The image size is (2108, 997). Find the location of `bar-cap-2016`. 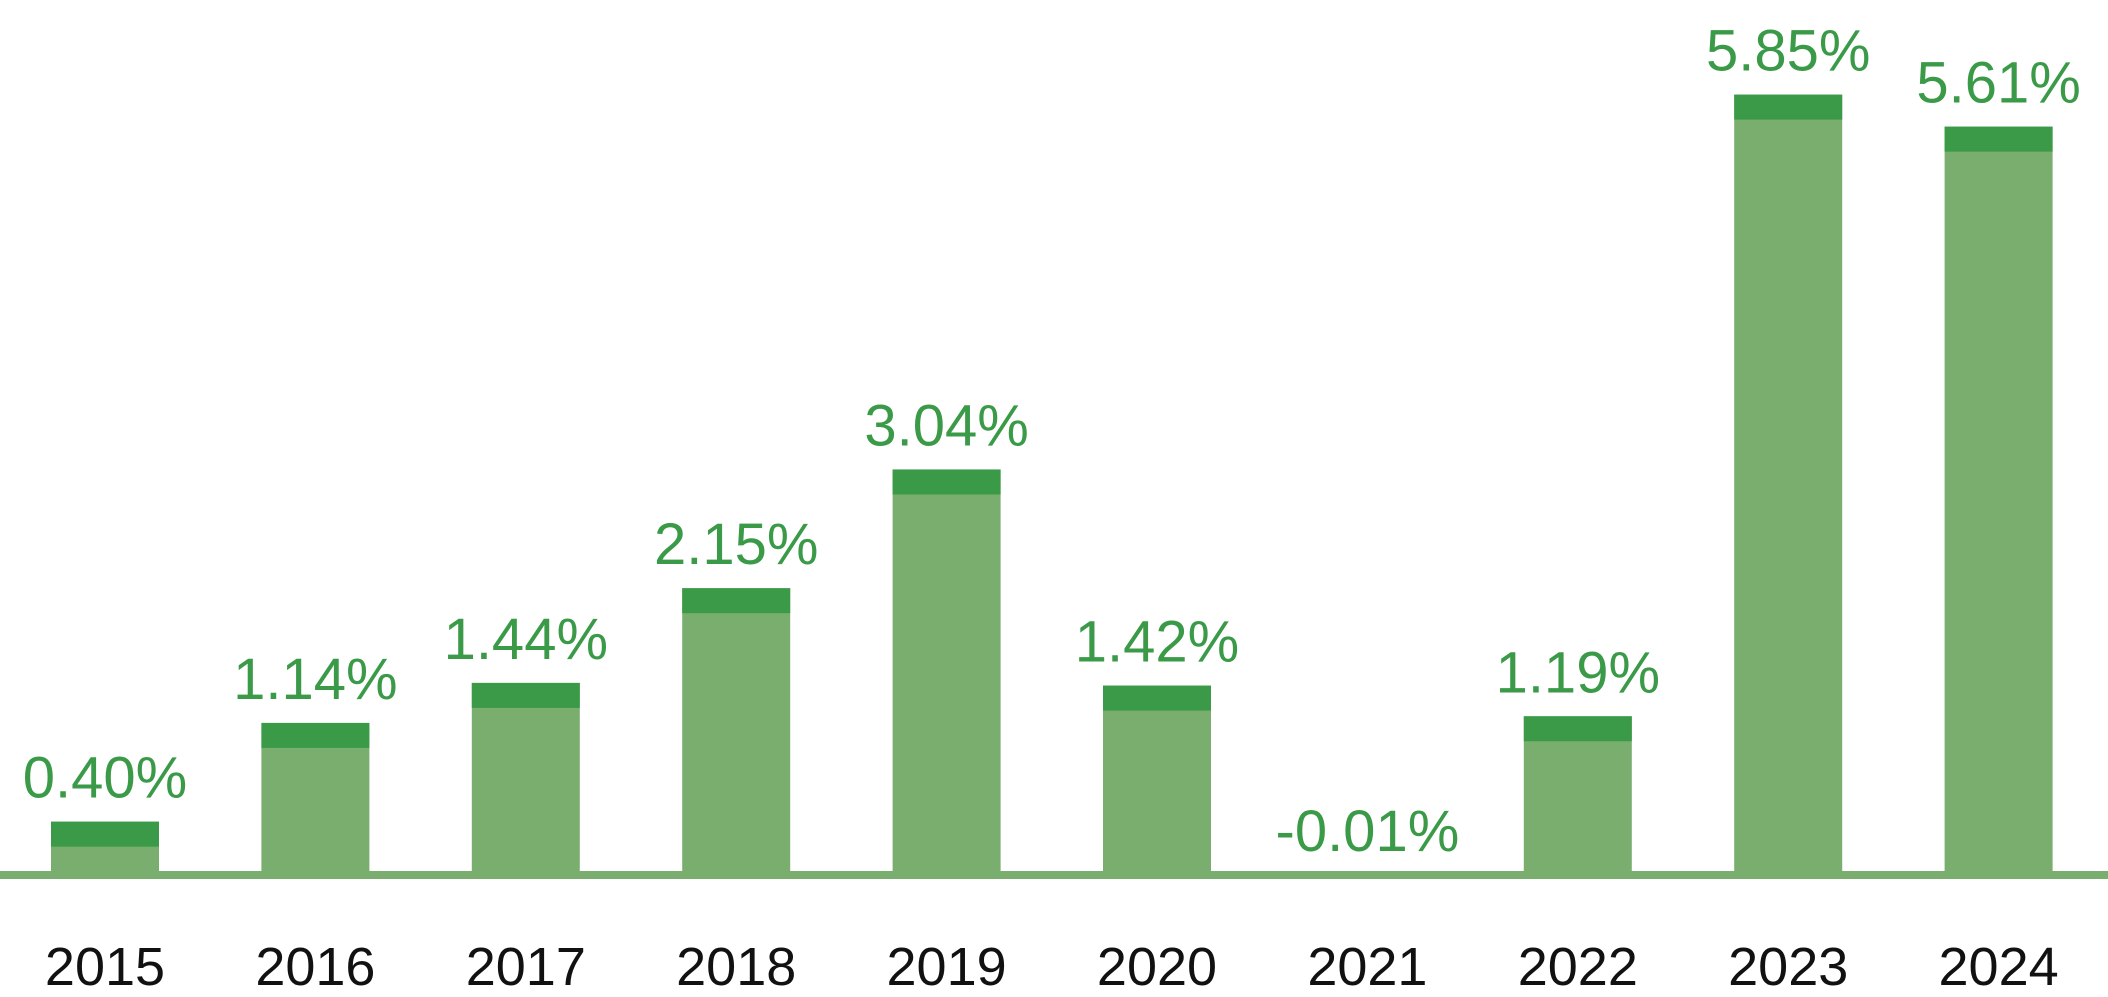

bar-cap-2016 is located at coordinates (315, 735).